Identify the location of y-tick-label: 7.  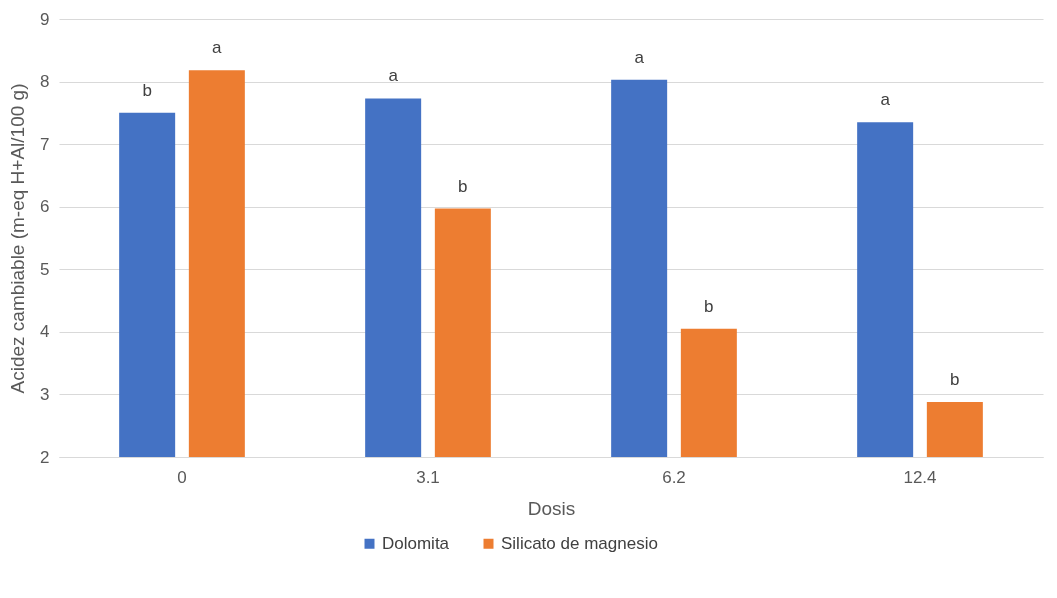
(45, 144).